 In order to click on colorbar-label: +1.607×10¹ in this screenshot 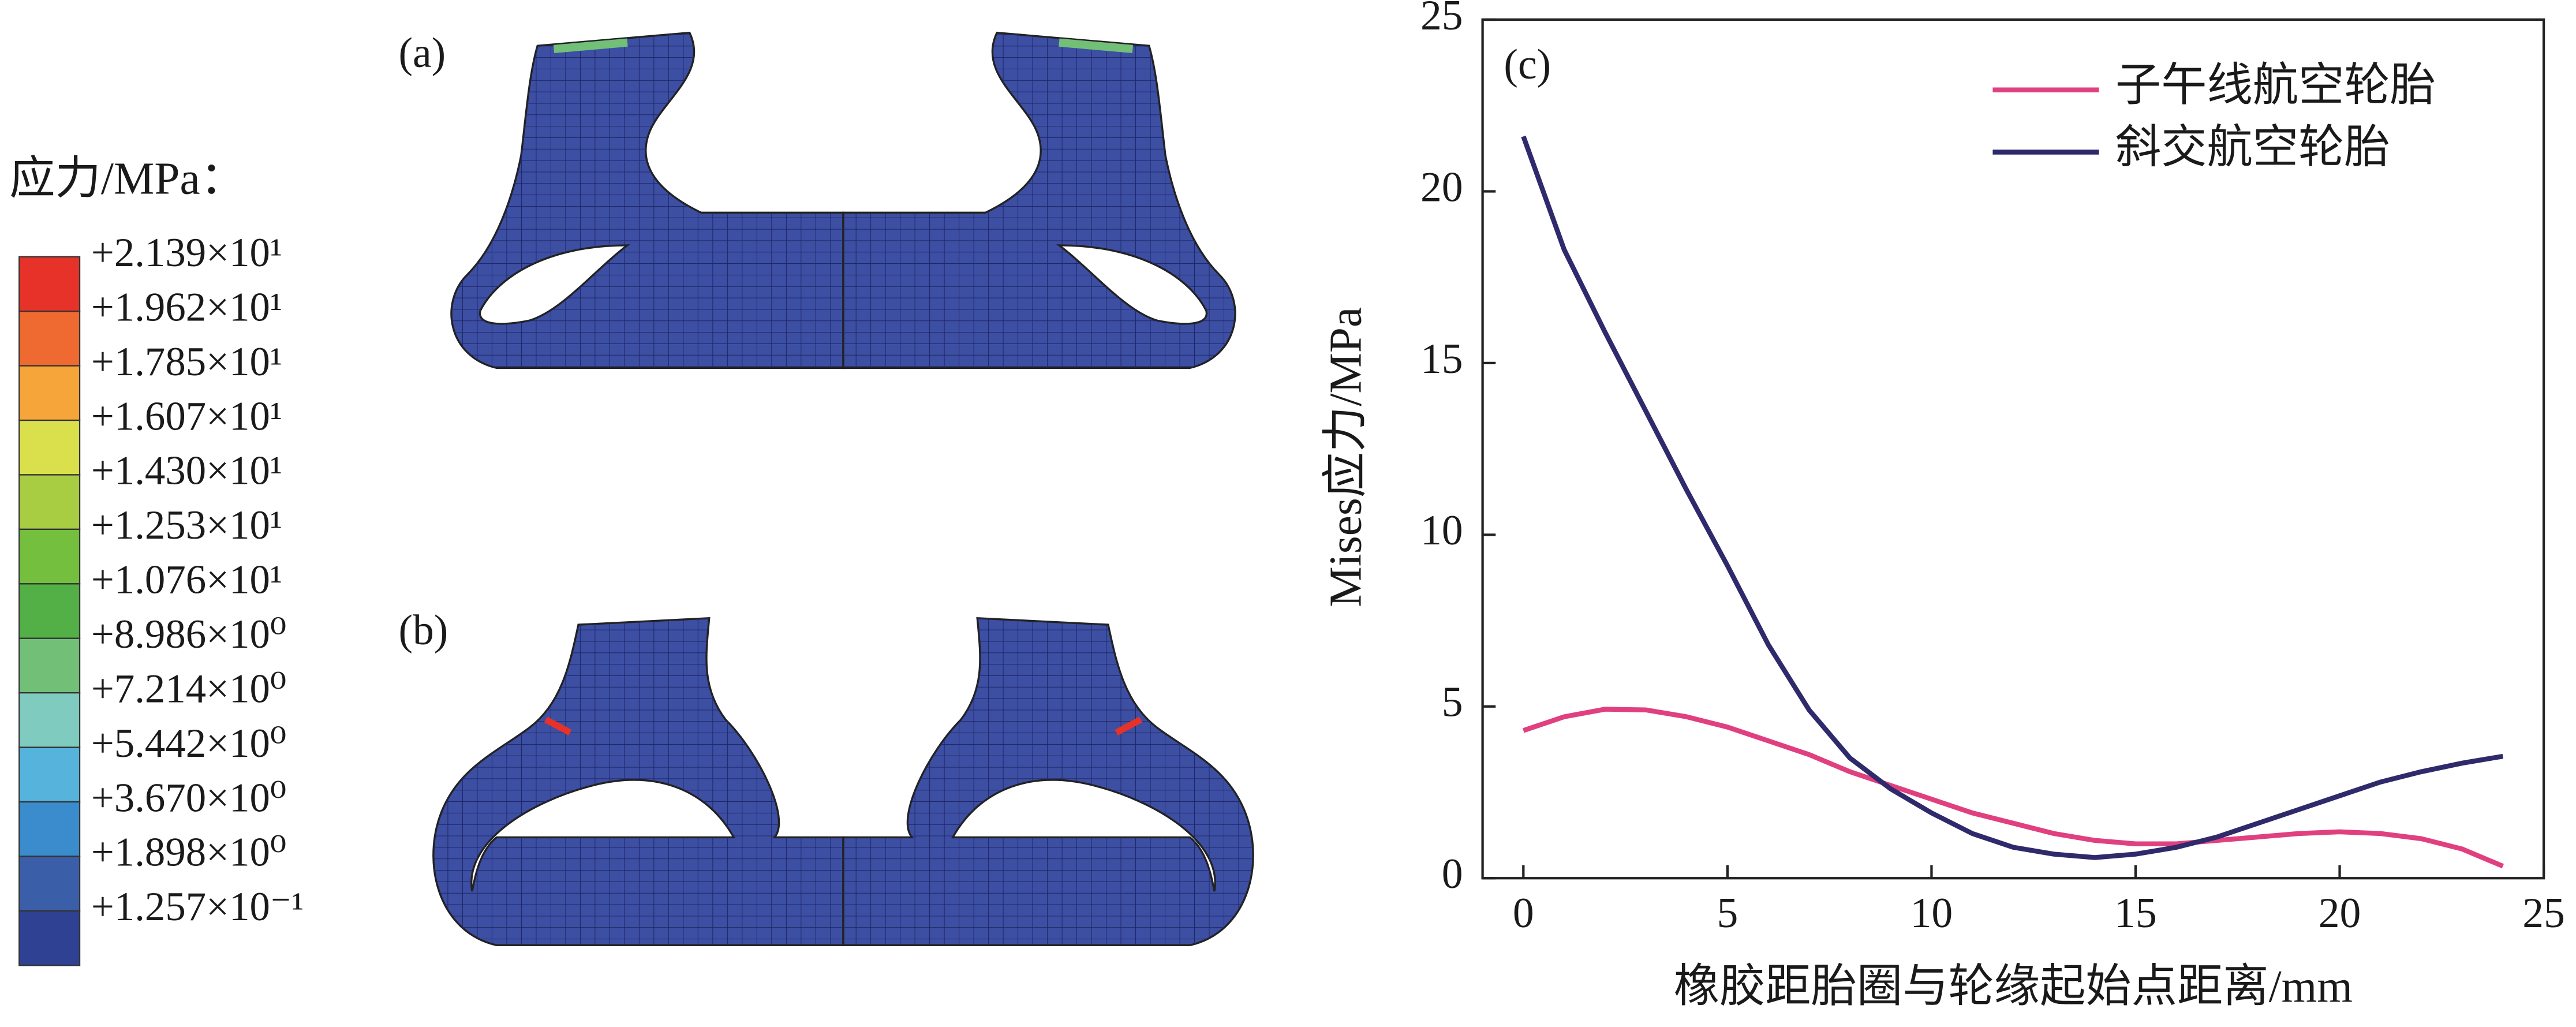, I will do `click(186, 416)`.